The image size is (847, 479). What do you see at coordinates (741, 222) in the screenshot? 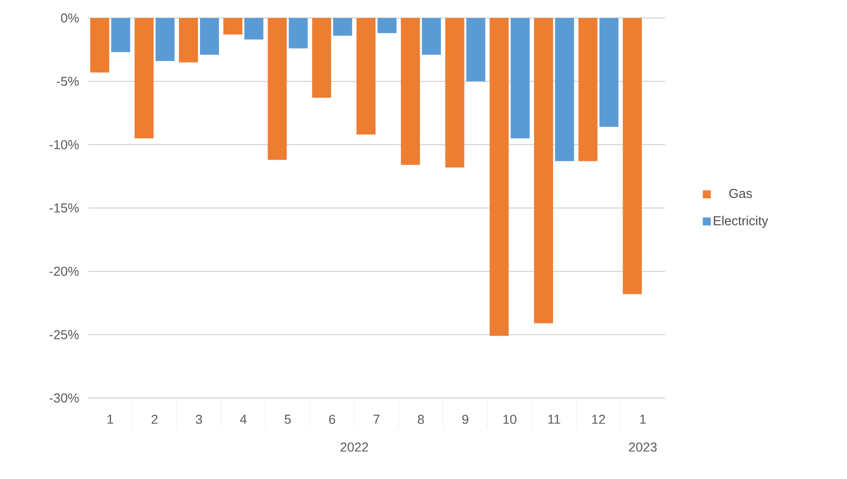
I see `legend-label: Electricity` at bounding box center [741, 222].